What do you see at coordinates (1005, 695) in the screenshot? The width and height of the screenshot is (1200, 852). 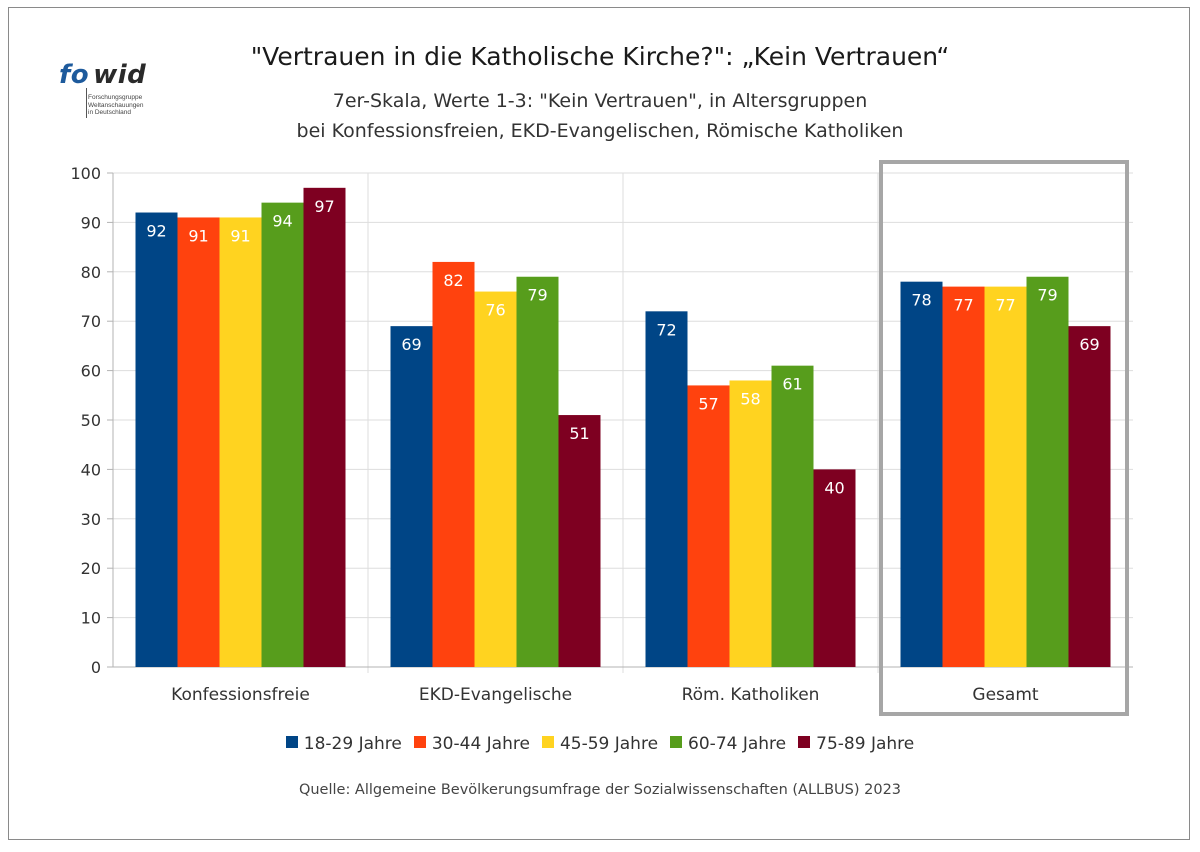 I see `x-category-label: Gesamt` at bounding box center [1005, 695].